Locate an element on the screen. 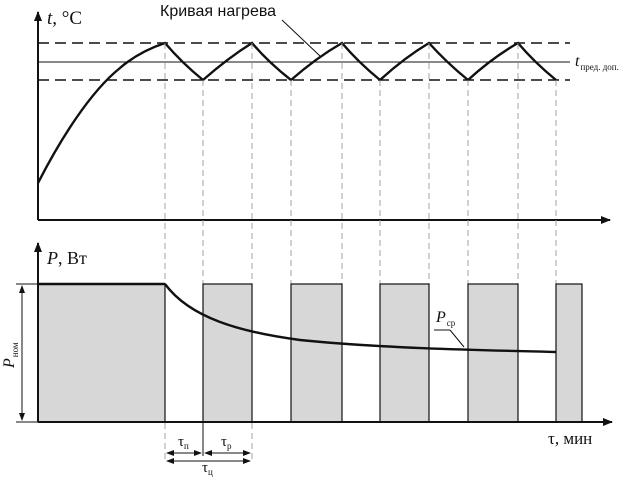 The image size is (626, 477). average-power-leader is located at coordinates (457, 338).